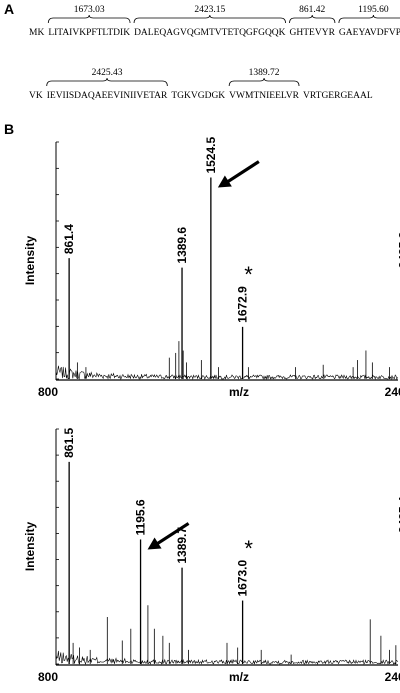  Describe the element at coordinates (369, 33) in the screenshot. I see `peptide-segment: GAEYAVDFVPK` at that location.